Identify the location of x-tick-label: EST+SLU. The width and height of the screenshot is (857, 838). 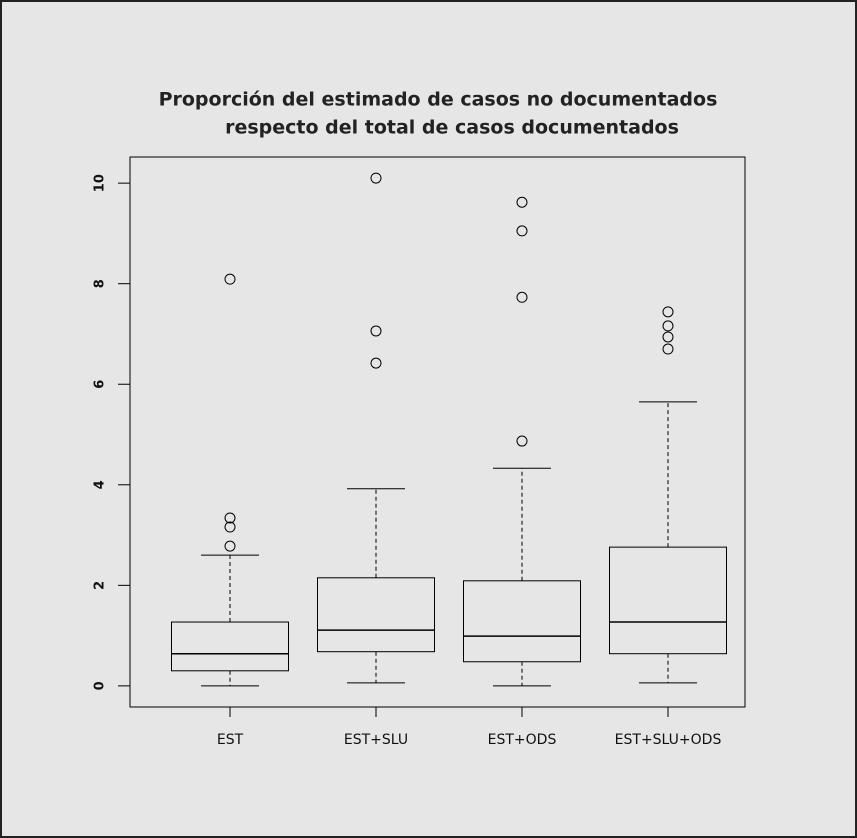
(376, 740).